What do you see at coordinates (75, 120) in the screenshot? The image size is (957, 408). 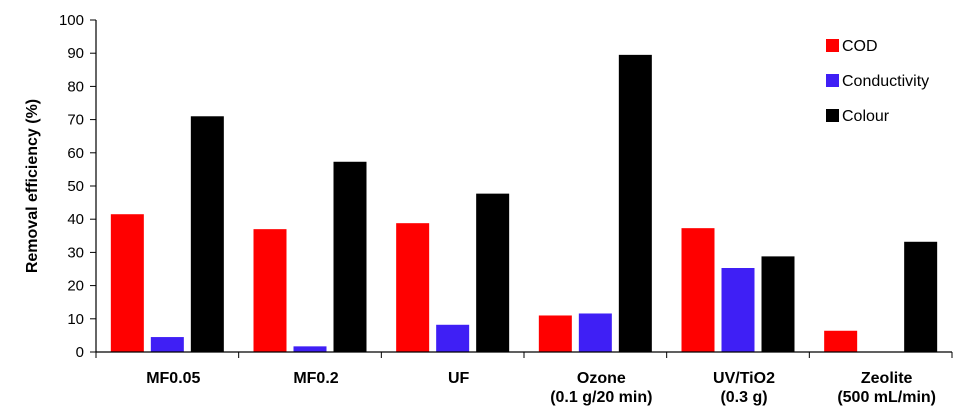 I see `y-tick-label: 70` at bounding box center [75, 120].